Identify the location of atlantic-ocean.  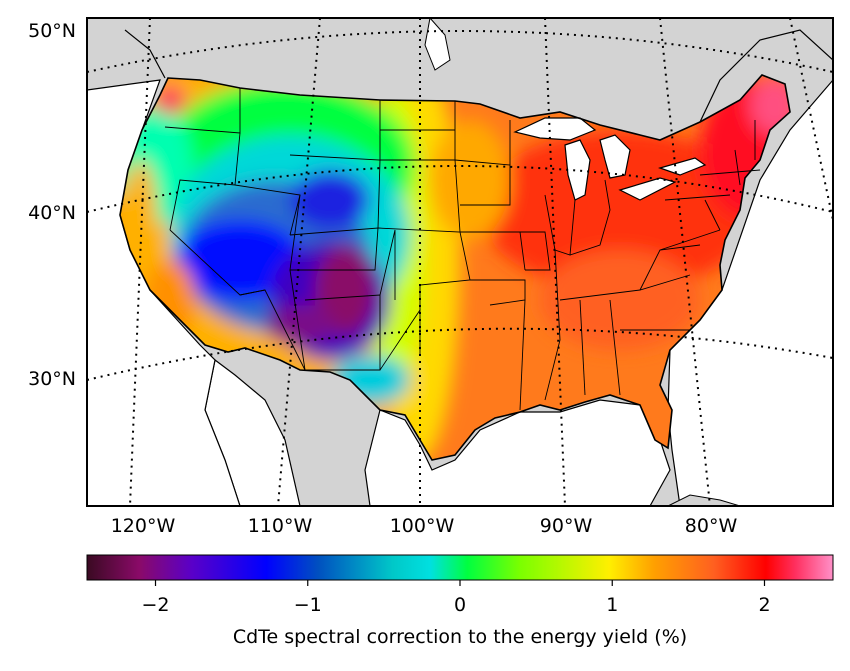
(750, 292).